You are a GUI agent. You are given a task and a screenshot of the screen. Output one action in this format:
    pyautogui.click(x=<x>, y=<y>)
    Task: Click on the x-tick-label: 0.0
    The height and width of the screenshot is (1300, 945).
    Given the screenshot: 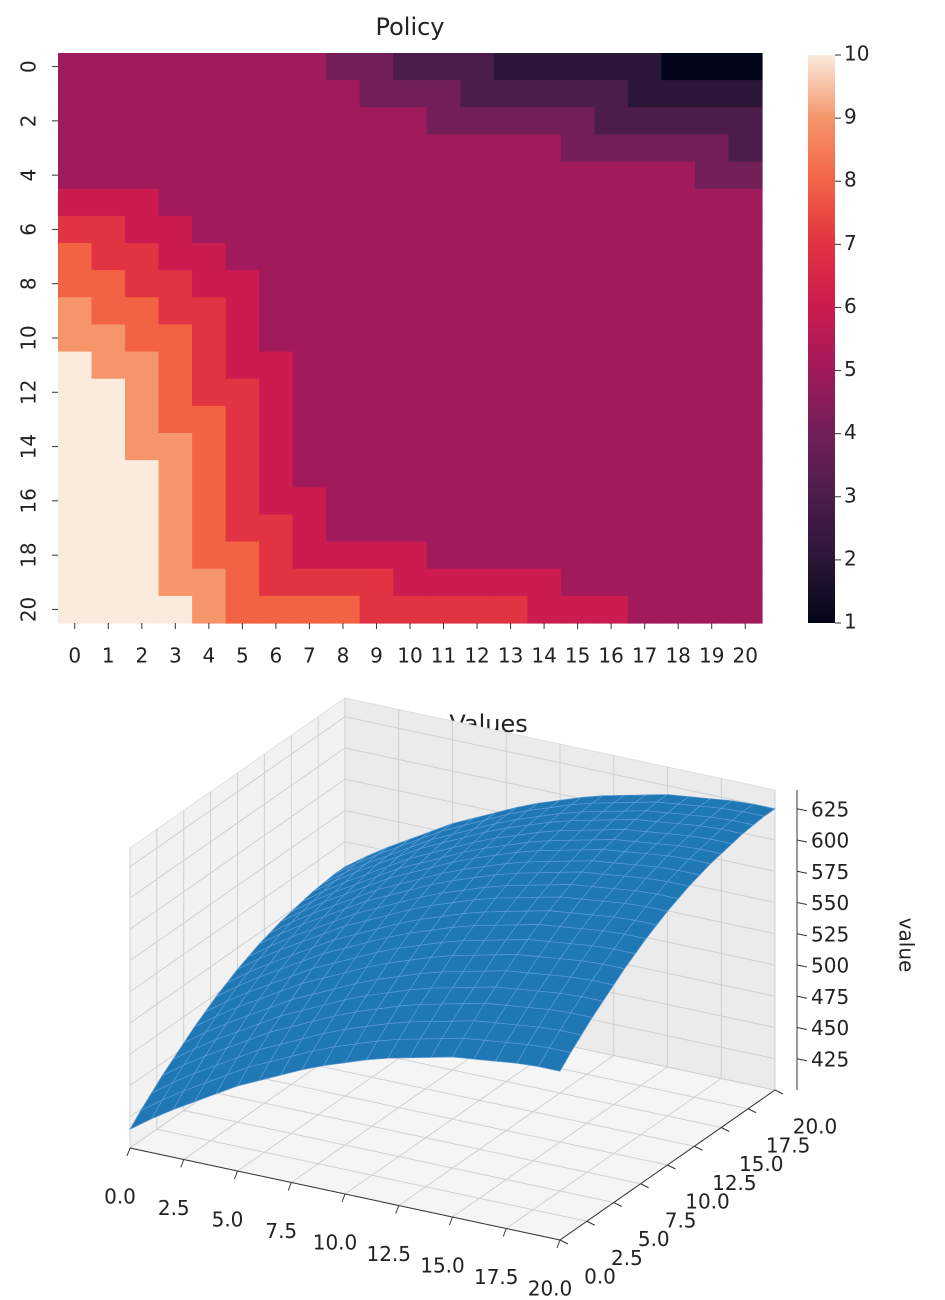 What is the action you would take?
    pyautogui.click(x=120, y=1197)
    